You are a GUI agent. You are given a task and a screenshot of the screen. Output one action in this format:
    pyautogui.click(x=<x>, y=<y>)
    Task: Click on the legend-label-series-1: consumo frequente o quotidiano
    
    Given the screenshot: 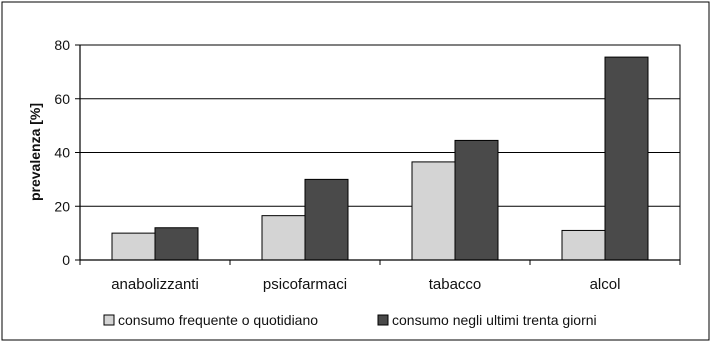 What is the action you would take?
    pyautogui.click(x=218, y=320)
    